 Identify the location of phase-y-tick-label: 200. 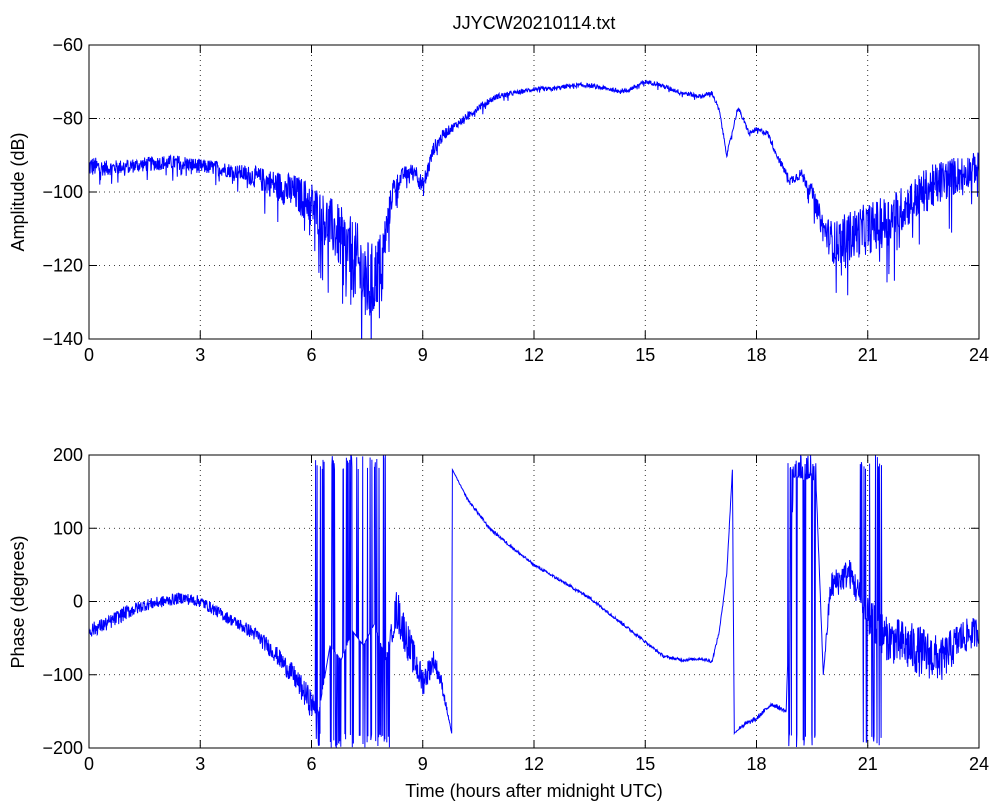
(68, 455).